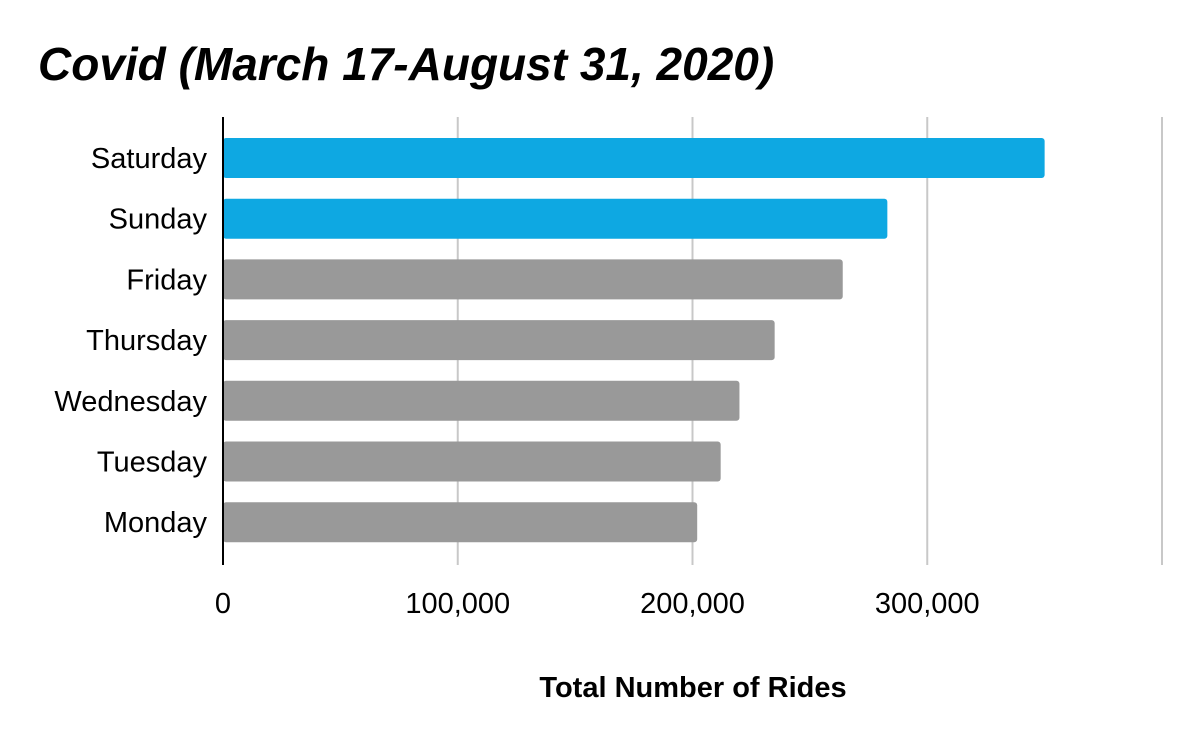 The width and height of the screenshot is (1200, 742). I want to click on category-label: Tuesday, so click(152, 463).